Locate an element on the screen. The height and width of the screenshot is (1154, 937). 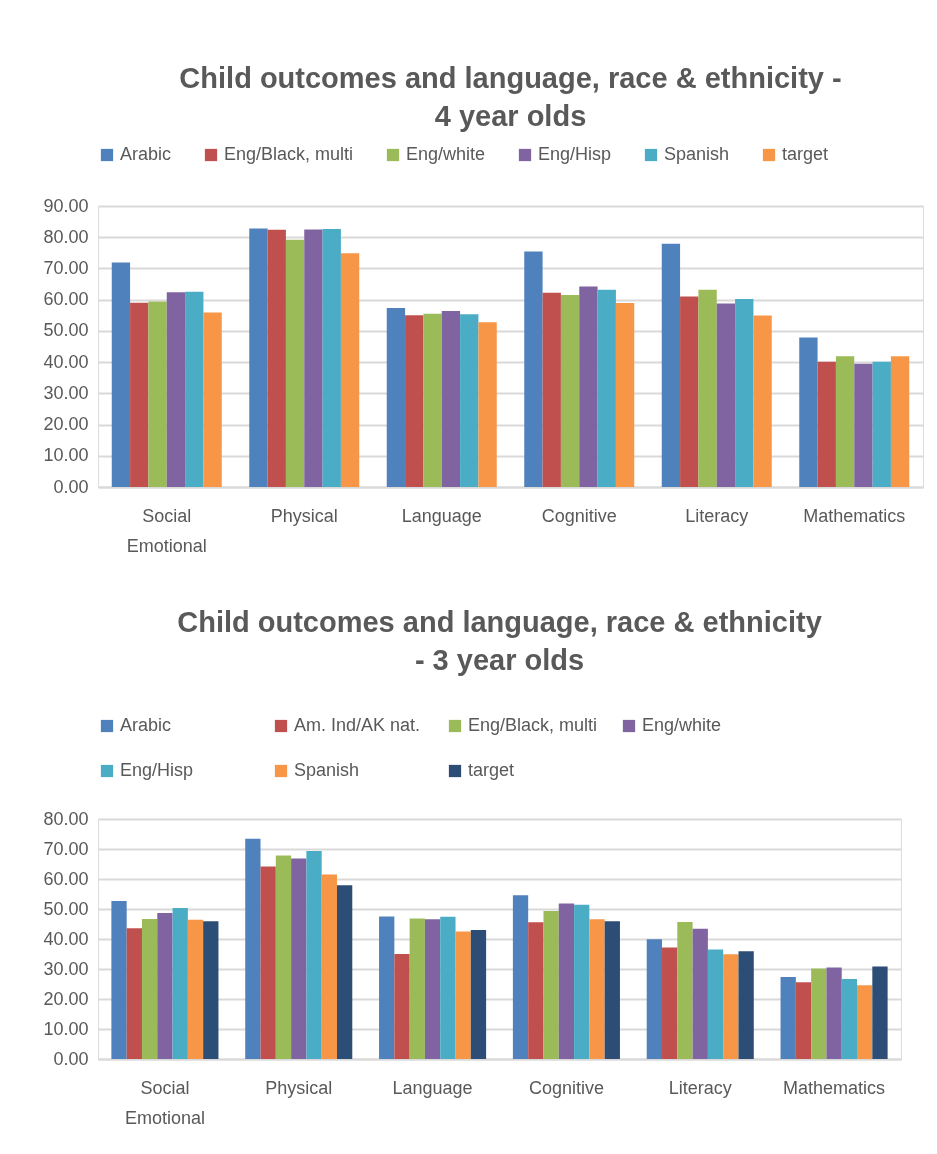
chart-title: Child outcomes and language, race & ethnicity - 4 year olds is located at coordinates (510, 97).